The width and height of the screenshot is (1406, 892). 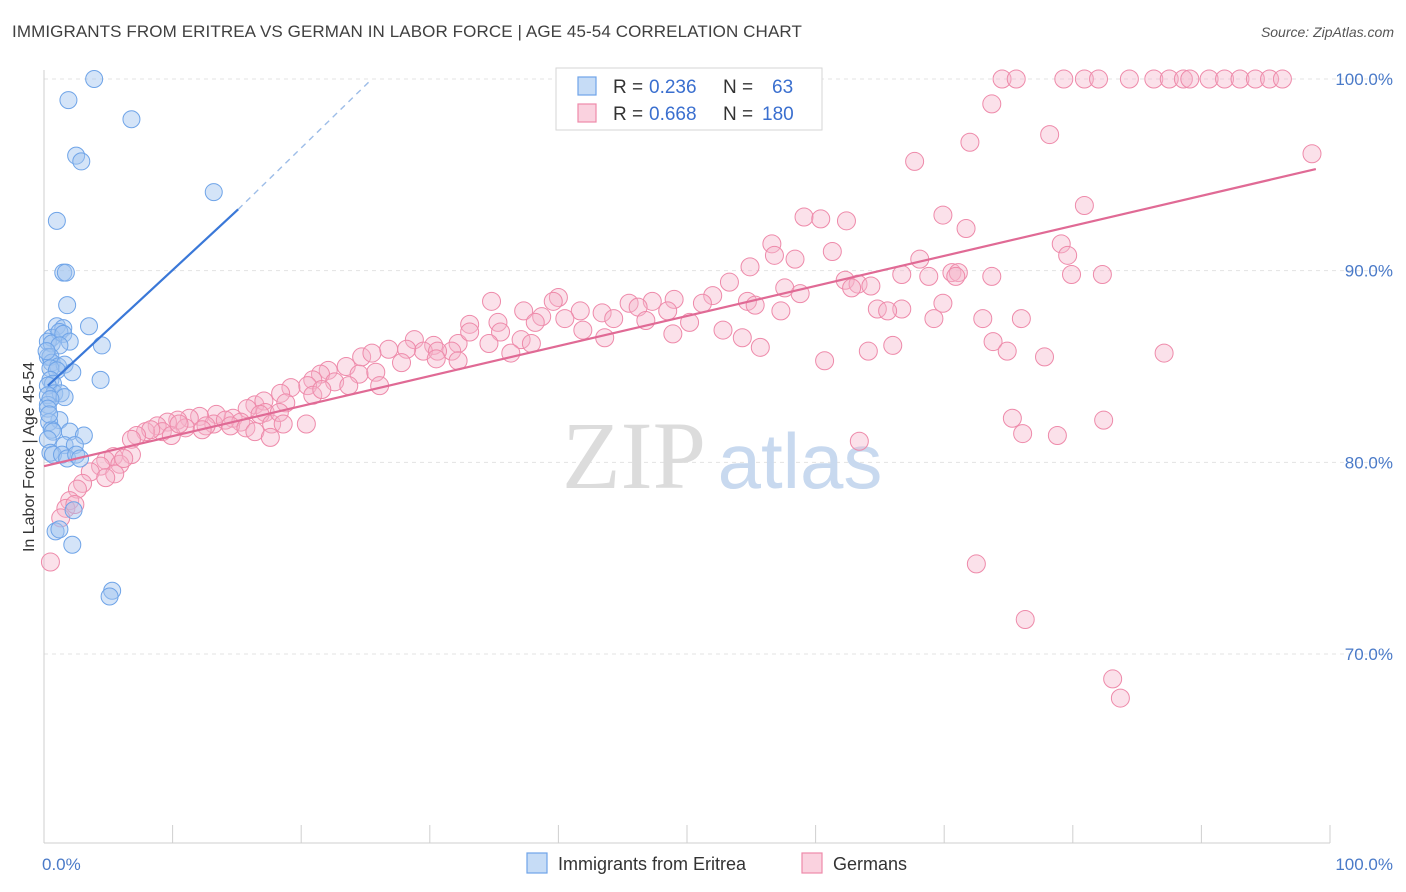 I want to click on legend-r-value-2: 0.668, so click(x=673, y=114).